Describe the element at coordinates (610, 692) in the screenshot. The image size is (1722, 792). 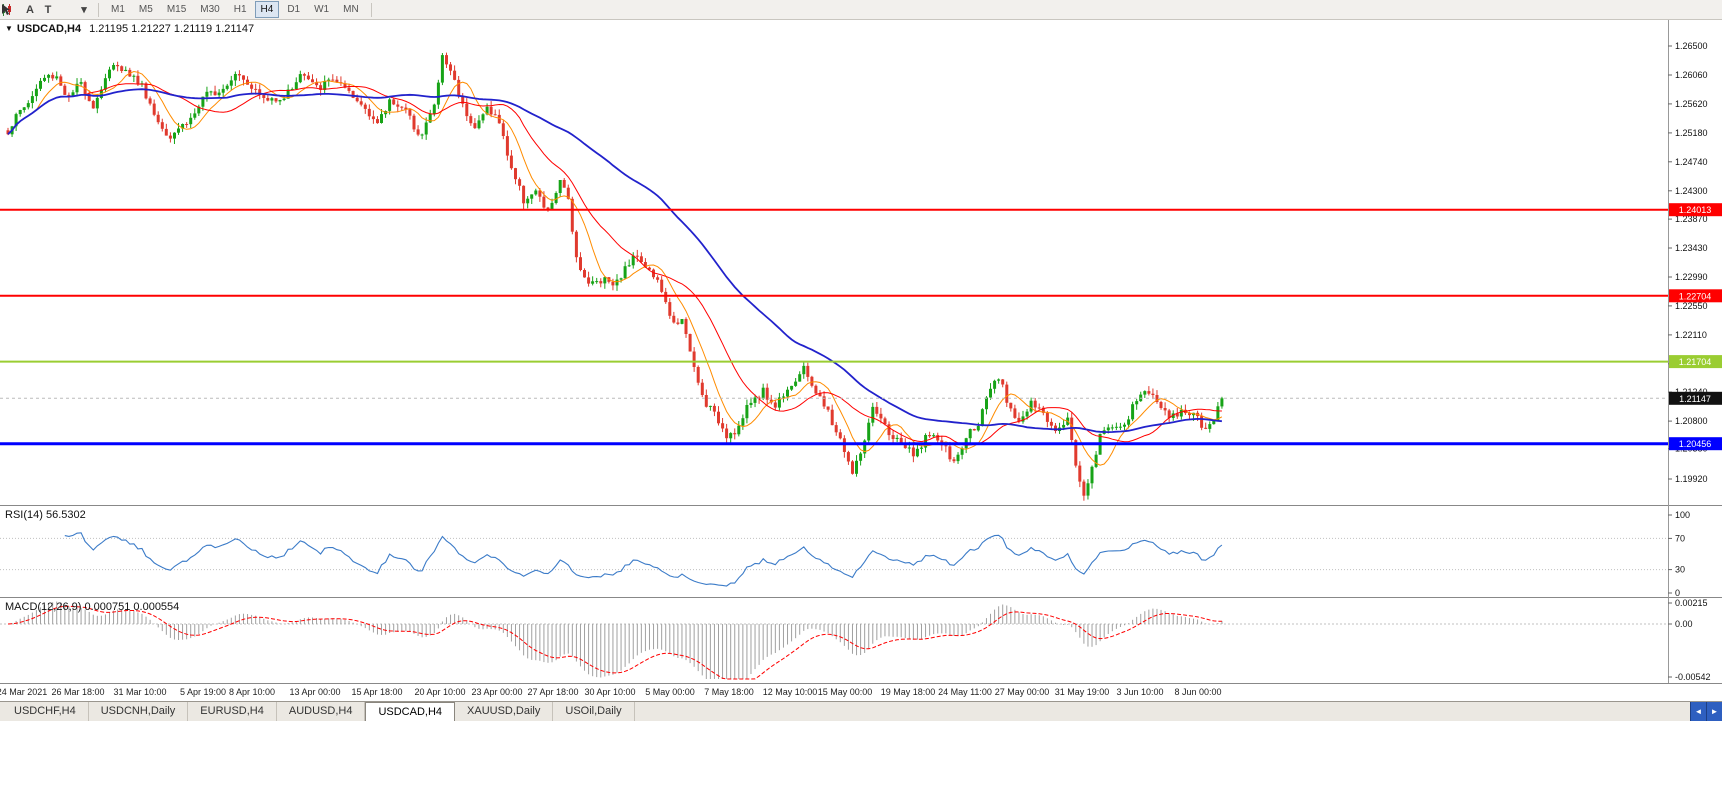
I see `time-axis-label: 30 Apr 10:00` at that location.